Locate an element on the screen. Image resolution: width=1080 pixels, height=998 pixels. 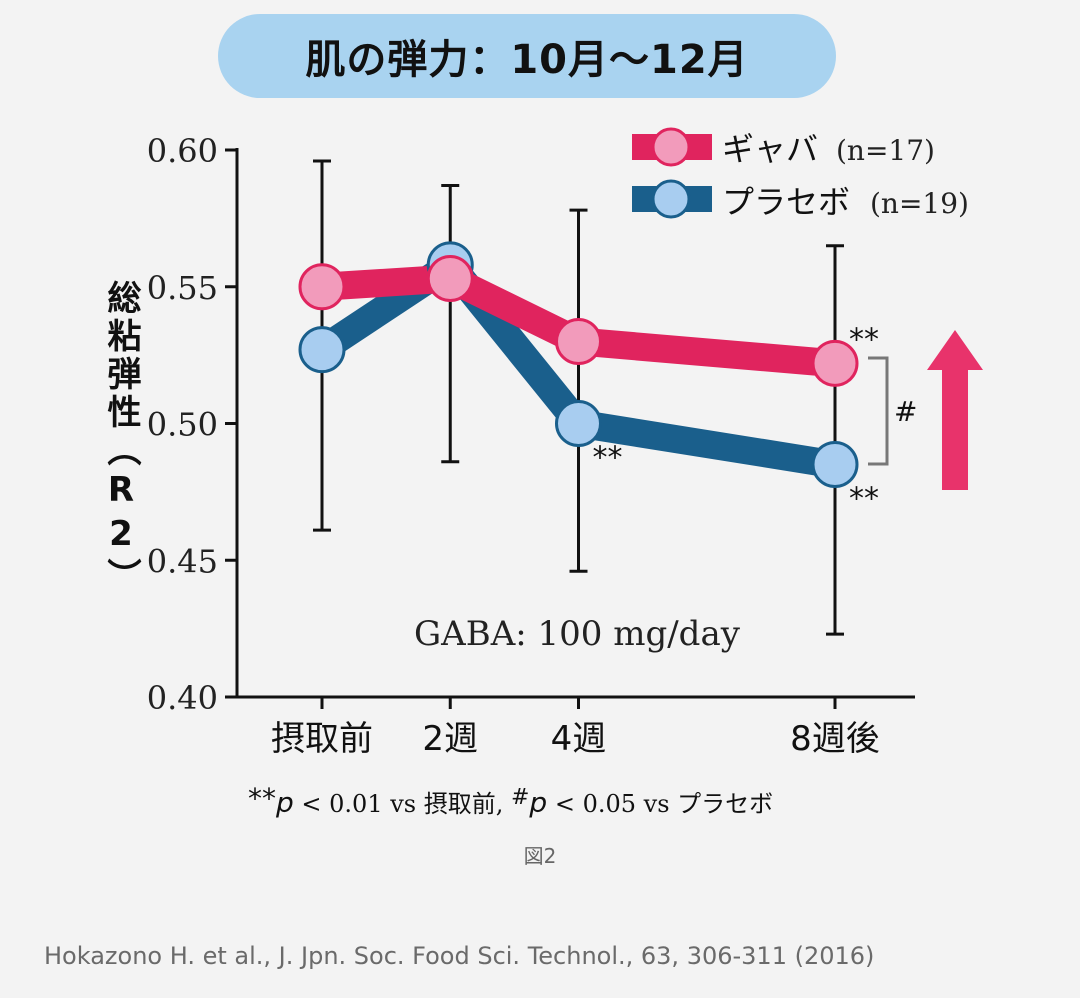
footnote: **p < 0.01 vs 摂取前, #p < 0.05 vs プラセボ is located at coordinates (510, 800).